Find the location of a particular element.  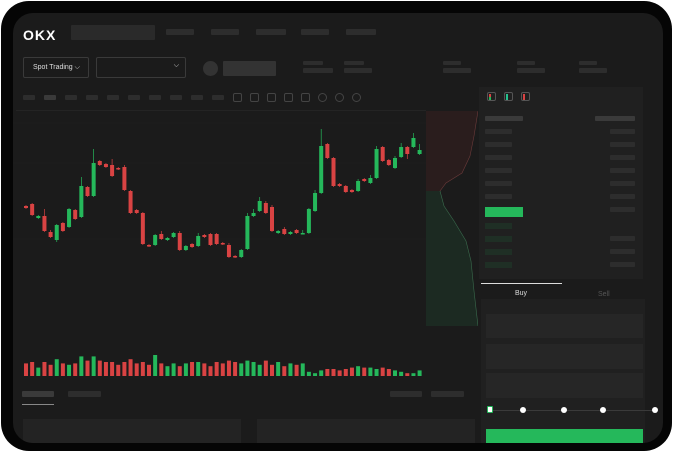

tab-open-orders is located at coordinates (38, 394).